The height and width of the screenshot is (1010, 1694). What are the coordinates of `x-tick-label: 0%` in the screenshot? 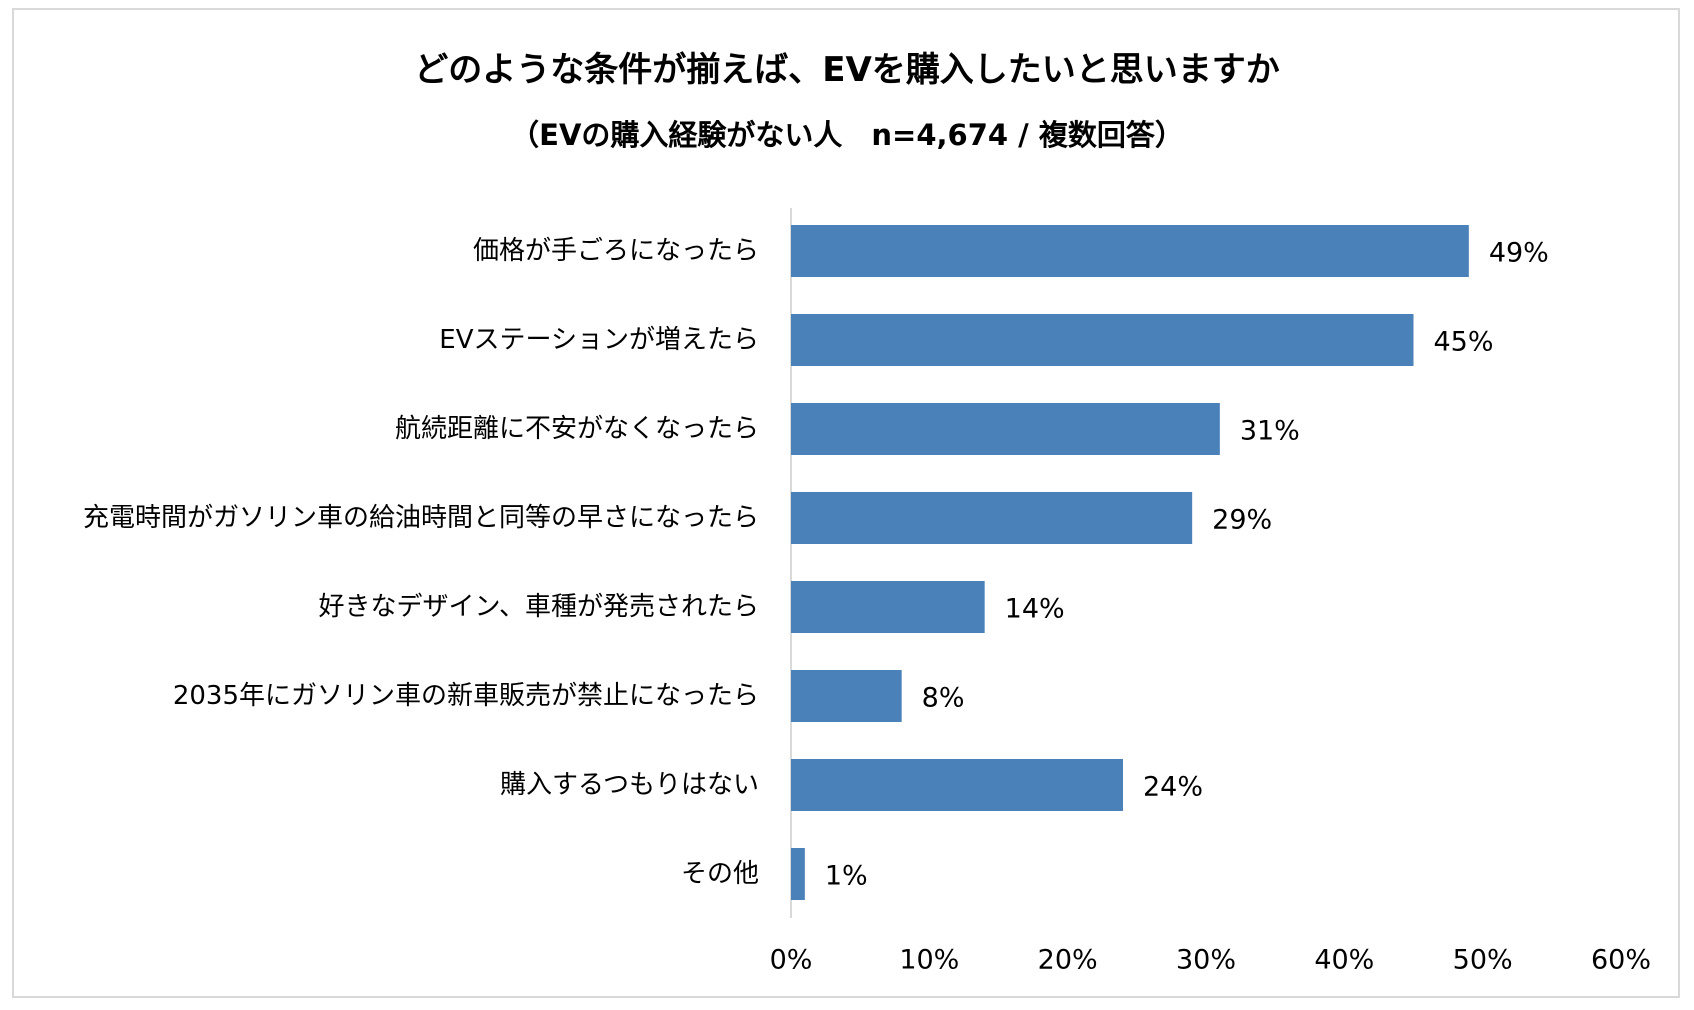 It's located at (791, 960).